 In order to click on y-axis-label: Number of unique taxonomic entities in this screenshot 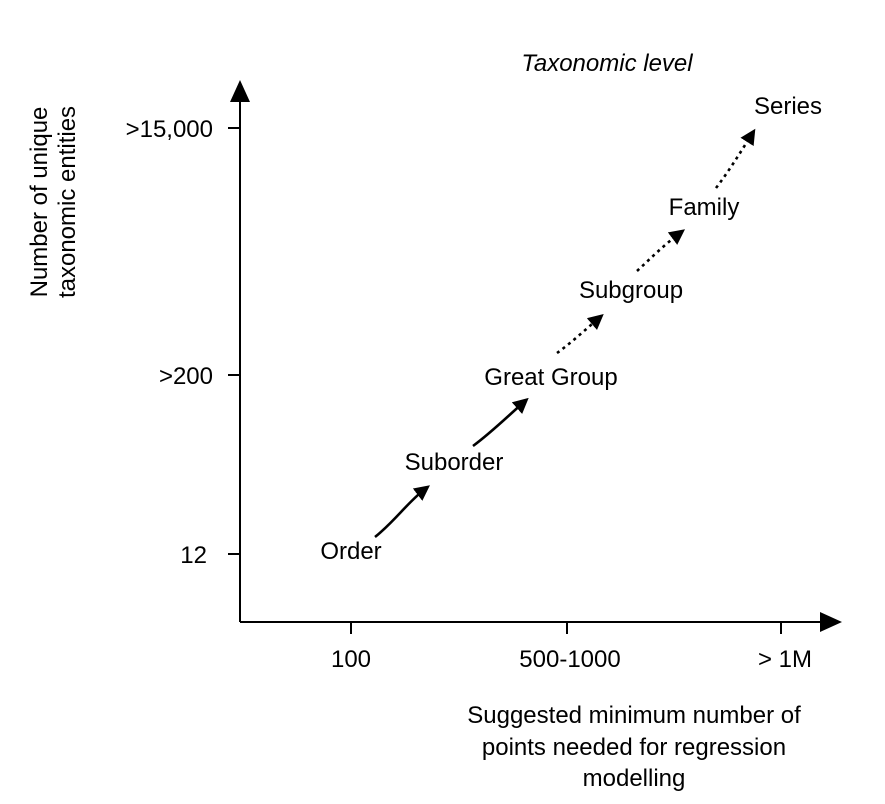, I will do `click(53, 202)`.